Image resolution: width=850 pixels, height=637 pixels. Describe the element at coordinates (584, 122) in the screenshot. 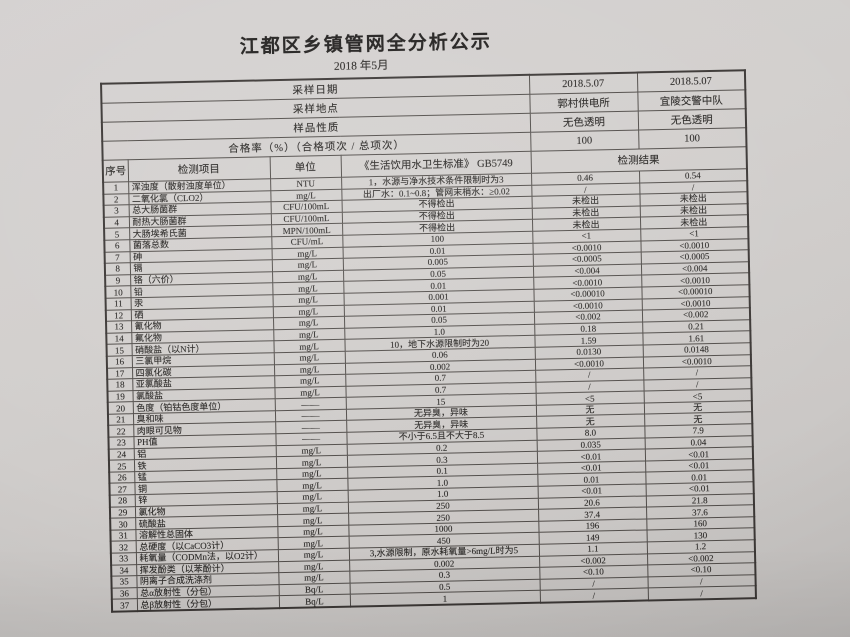

I see `sample-nature-site-1: 无色透明` at that location.